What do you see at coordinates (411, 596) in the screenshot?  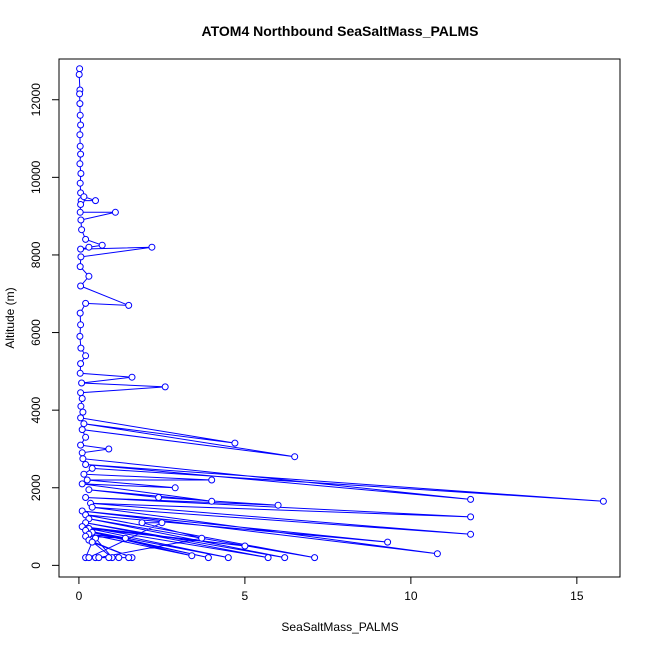 I see `x-tick-label: 10` at bounding box center [411, 596].